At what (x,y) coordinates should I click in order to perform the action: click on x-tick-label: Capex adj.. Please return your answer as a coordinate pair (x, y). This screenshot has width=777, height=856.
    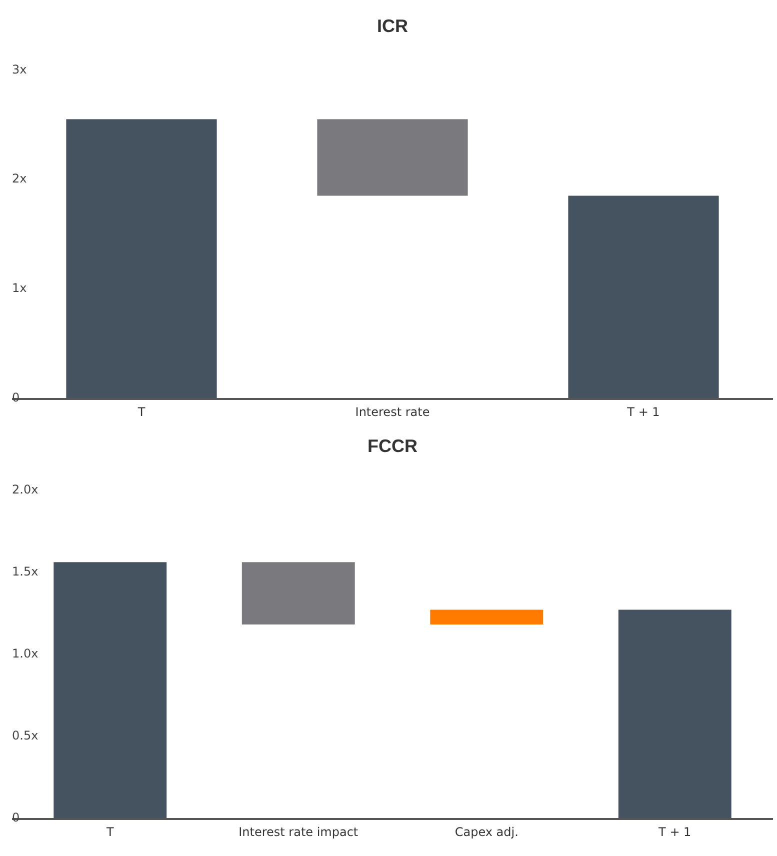
    Looking at the image, I should click on (486, 832).